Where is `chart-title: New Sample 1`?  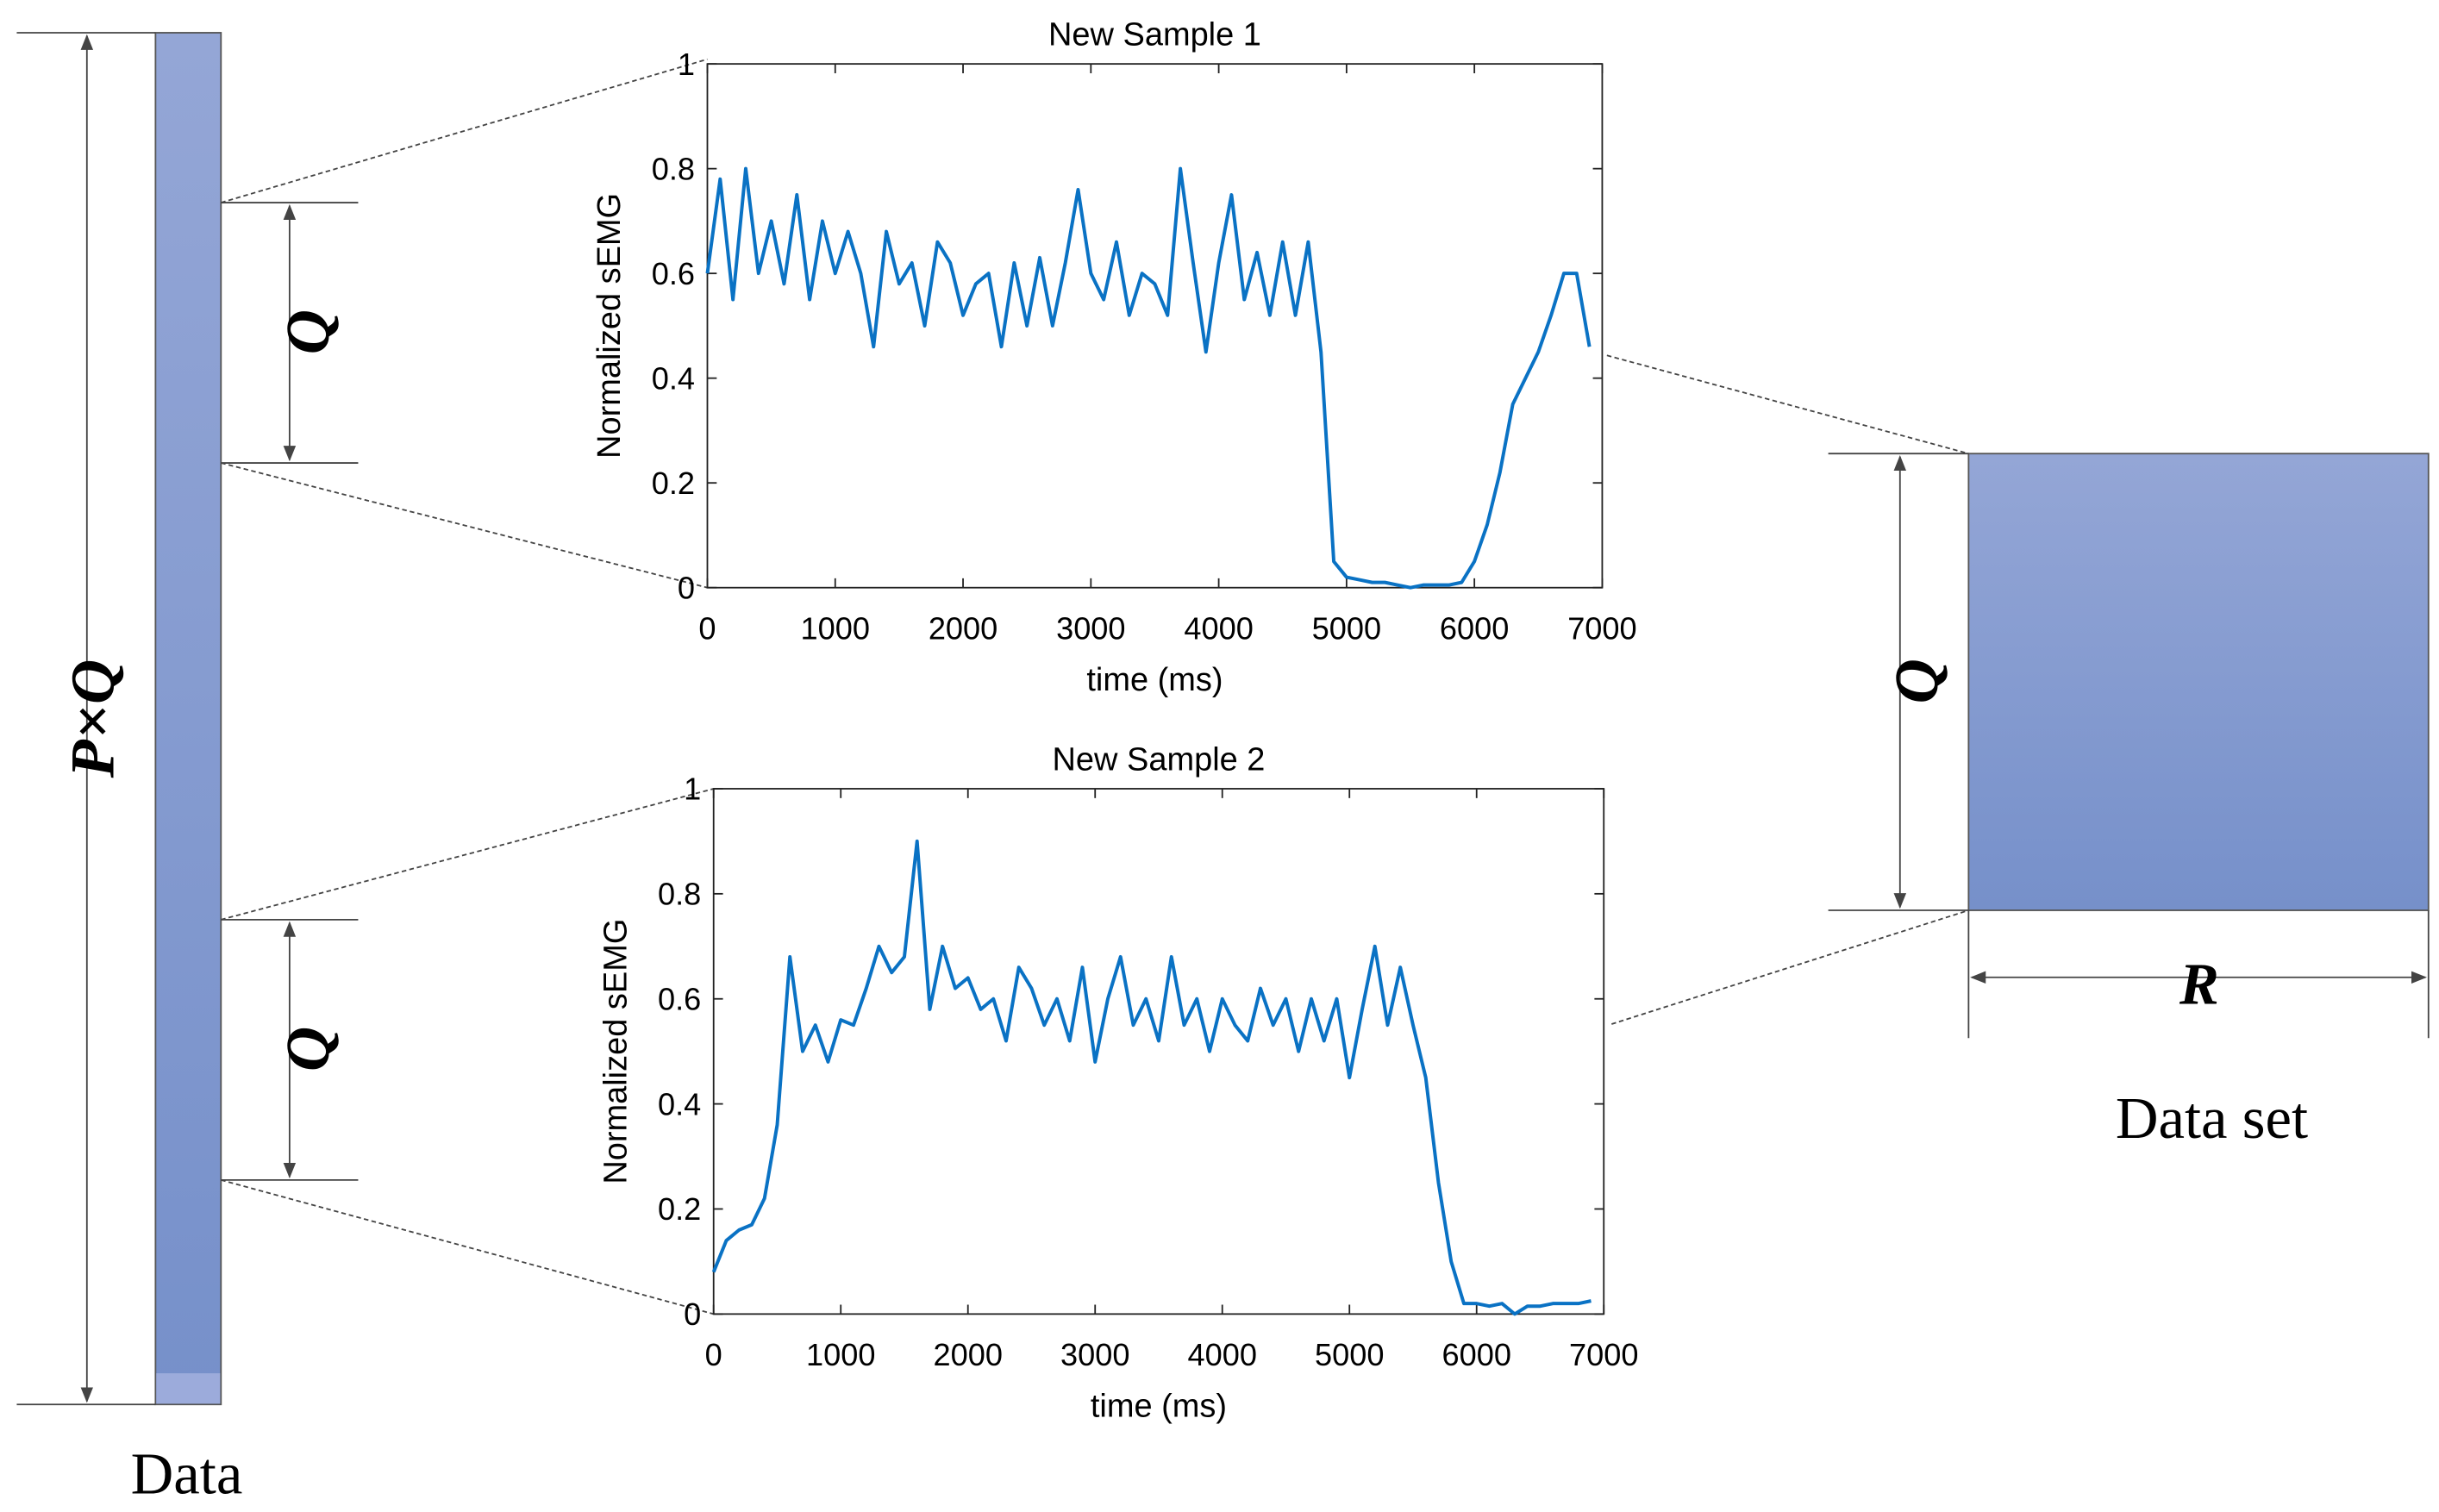 chart-title: New Sample 1 is located at coordinates (1155, 34).